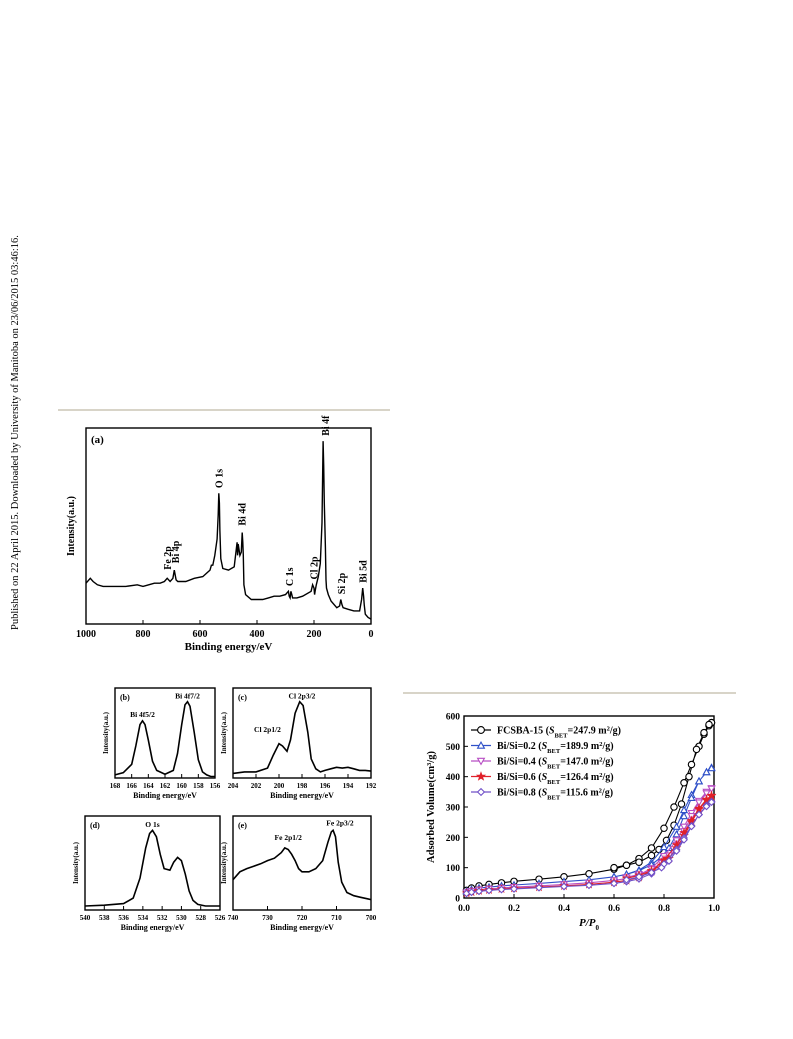 The height and width of the screenshot is (1039, 793). What do you see at coordinates (290, 576) in the screenshot?
I see `peak-label: C 1s` at bounding box center [290, 576].